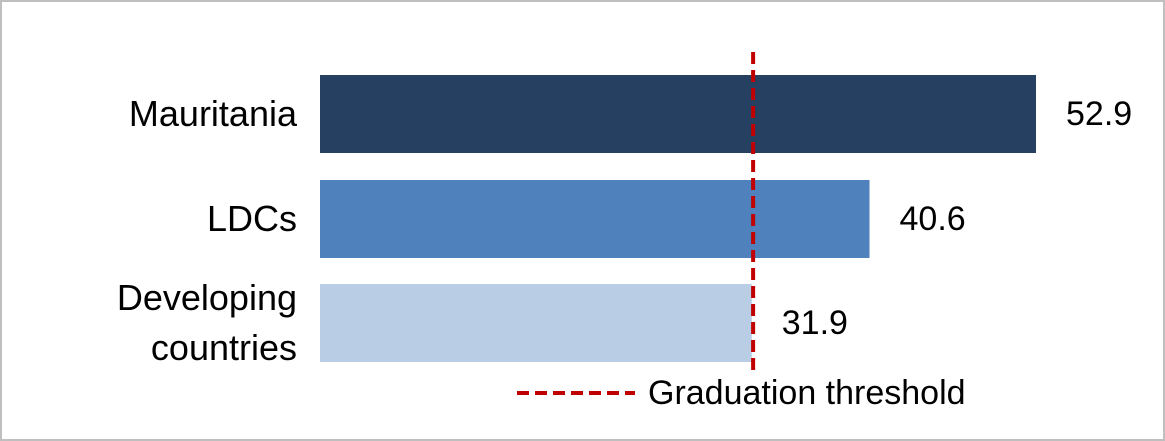 The image size is (1165, 441). I want to click on value-label: 31.9, so click(814, 323).